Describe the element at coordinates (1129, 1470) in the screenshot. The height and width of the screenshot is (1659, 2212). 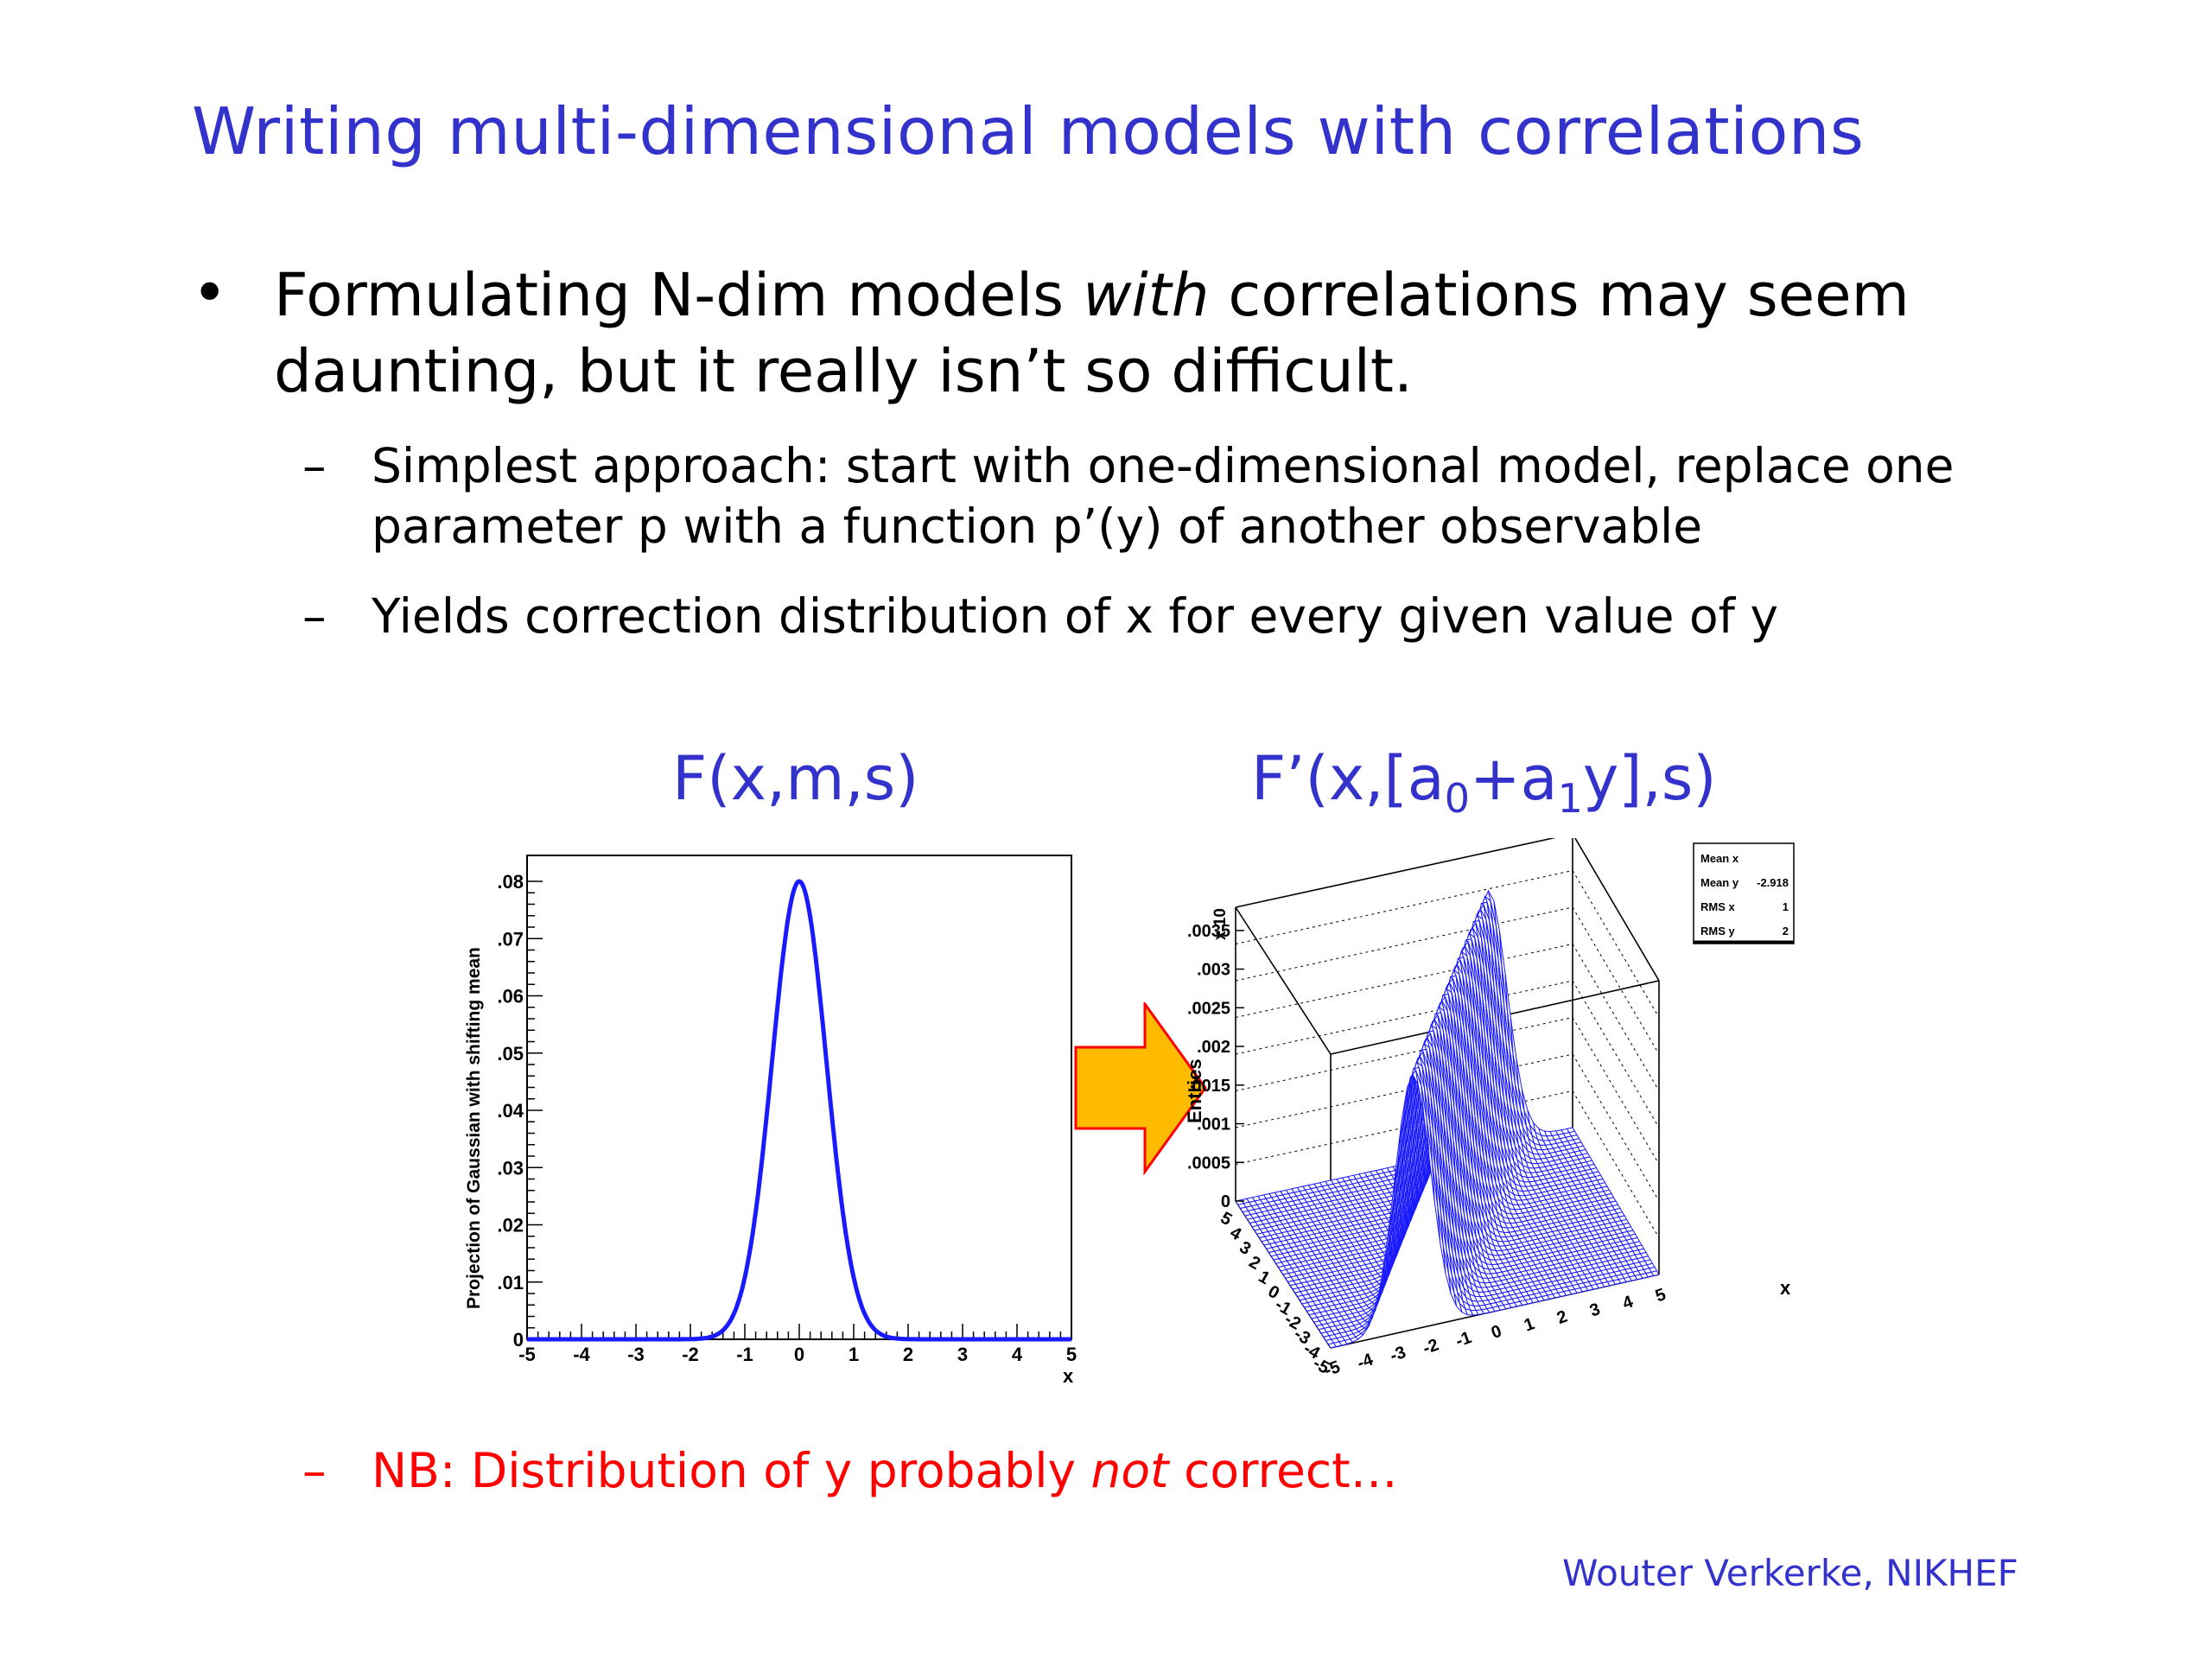
I see `nb-text-emphasis: not` at that location.